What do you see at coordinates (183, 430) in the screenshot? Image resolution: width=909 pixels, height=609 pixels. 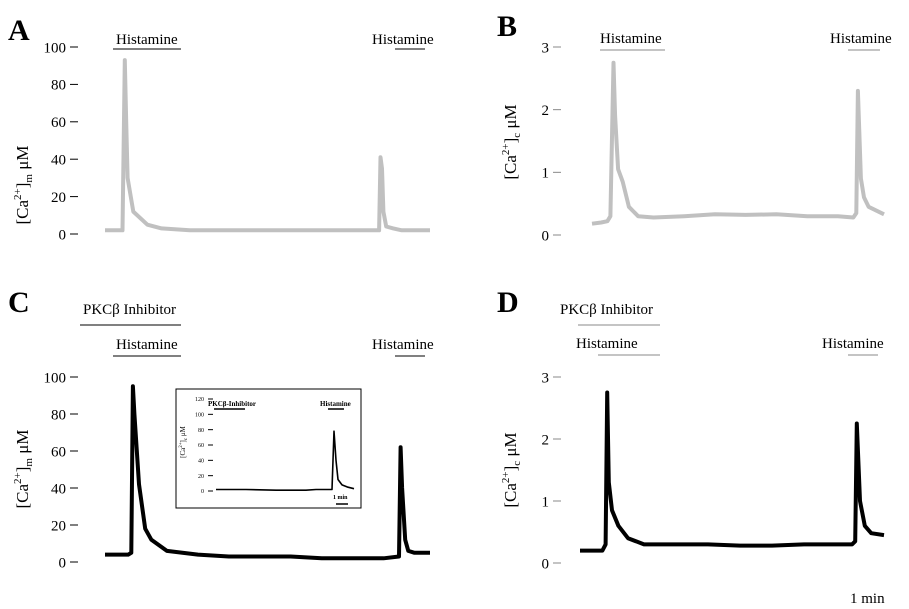 I see `inset-y-label-unit: μM` at bounding box center [183, 430].